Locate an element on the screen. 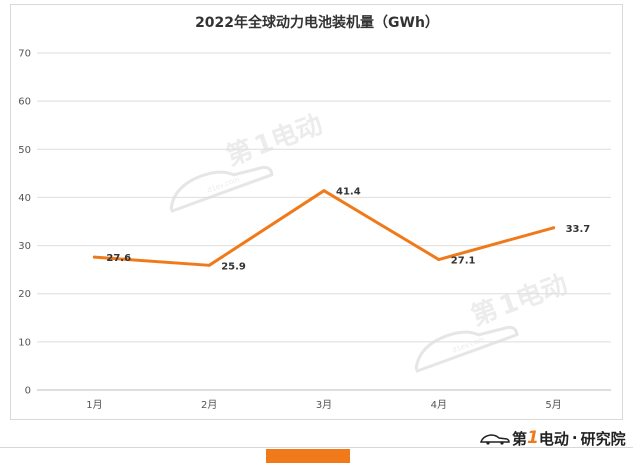  accent-bar is located at coordinates (308, 456).